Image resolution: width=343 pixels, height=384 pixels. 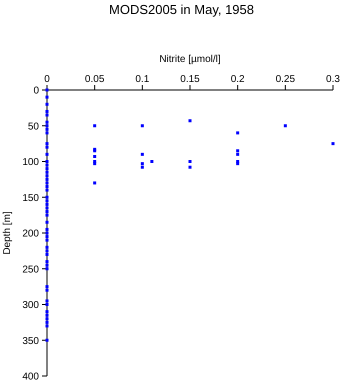 I want to click on y-tick-label: 350, so click(x=31, y=341).